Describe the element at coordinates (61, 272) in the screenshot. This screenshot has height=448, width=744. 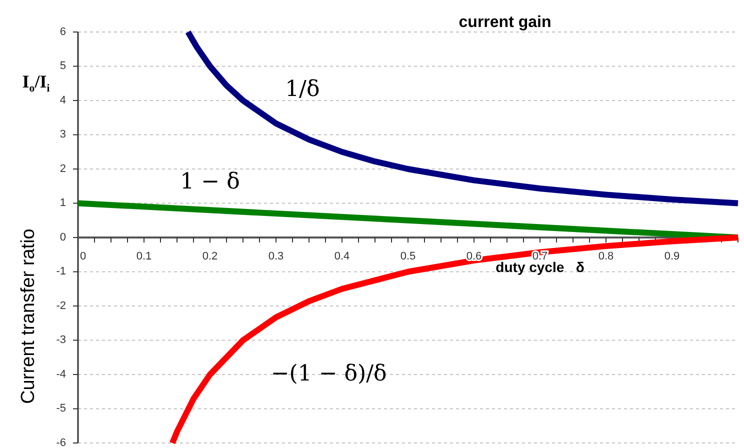
I see `y-tick-label: -1` at that location.